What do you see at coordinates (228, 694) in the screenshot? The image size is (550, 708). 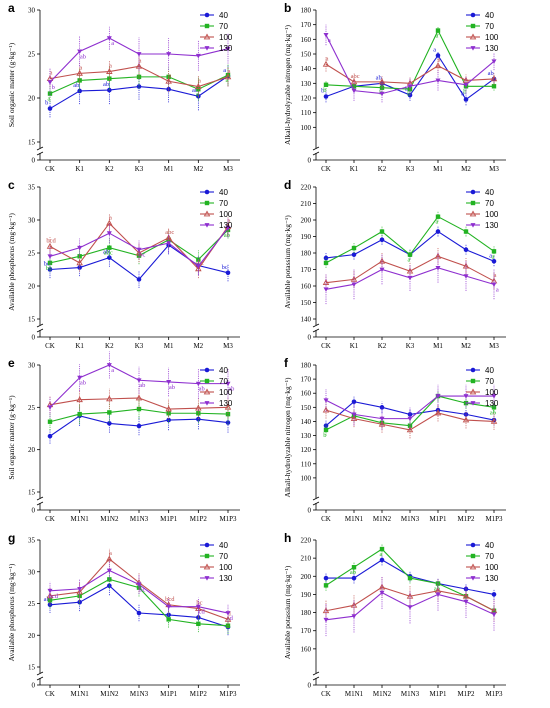 I see `x-tick-label: M1P3` at bounding box center [228, 694].